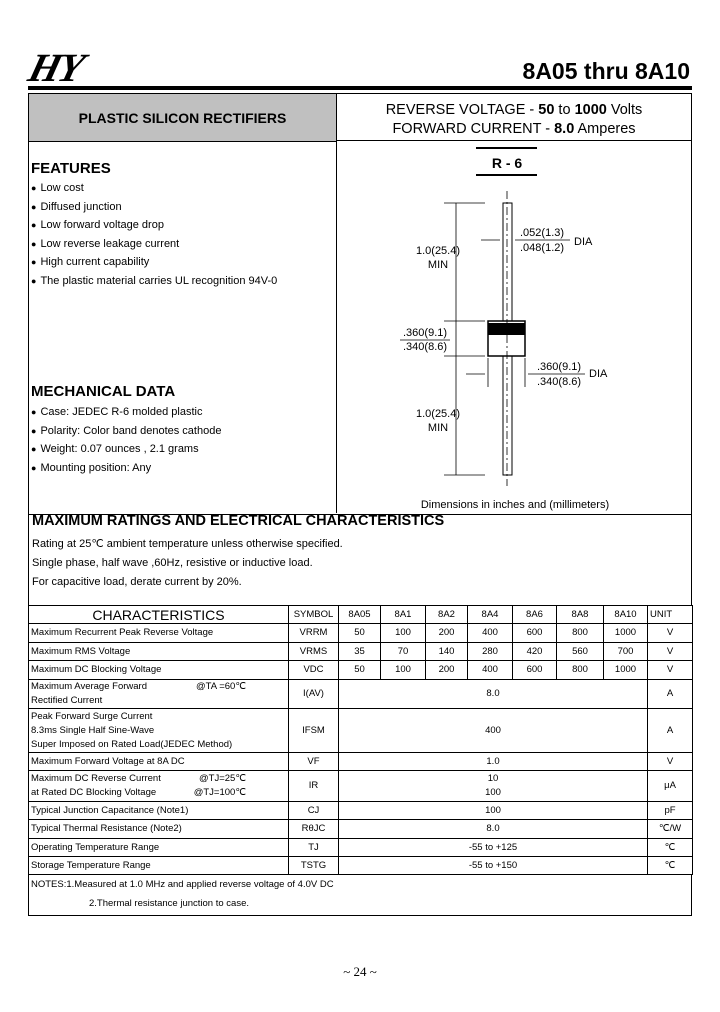 The height and width of the screenshot is (1012, 720). Describe the element at coordinates (360, 971) in the screenshot. I see `page-number: ~ 24 ~` at that location.